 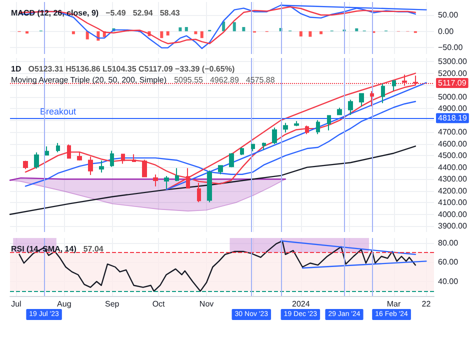 What do you see at coordinates (453, 97) in the screenshot?
I see `y-tick-label: 5000.00` at bounding box center [453, 97].